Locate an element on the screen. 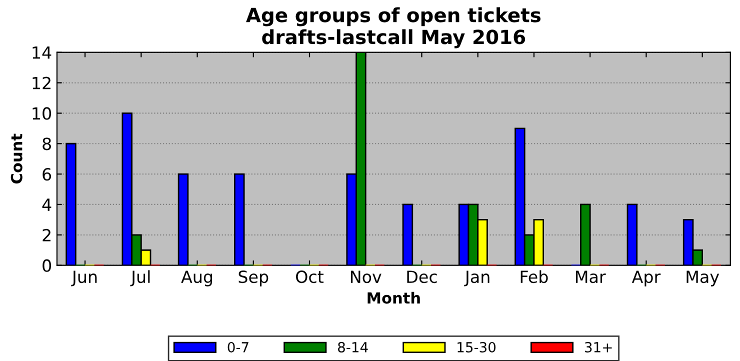  chart-title: Age groups of open tickets drafts-lastcall May 2016 is located at coordinates (393, 27).